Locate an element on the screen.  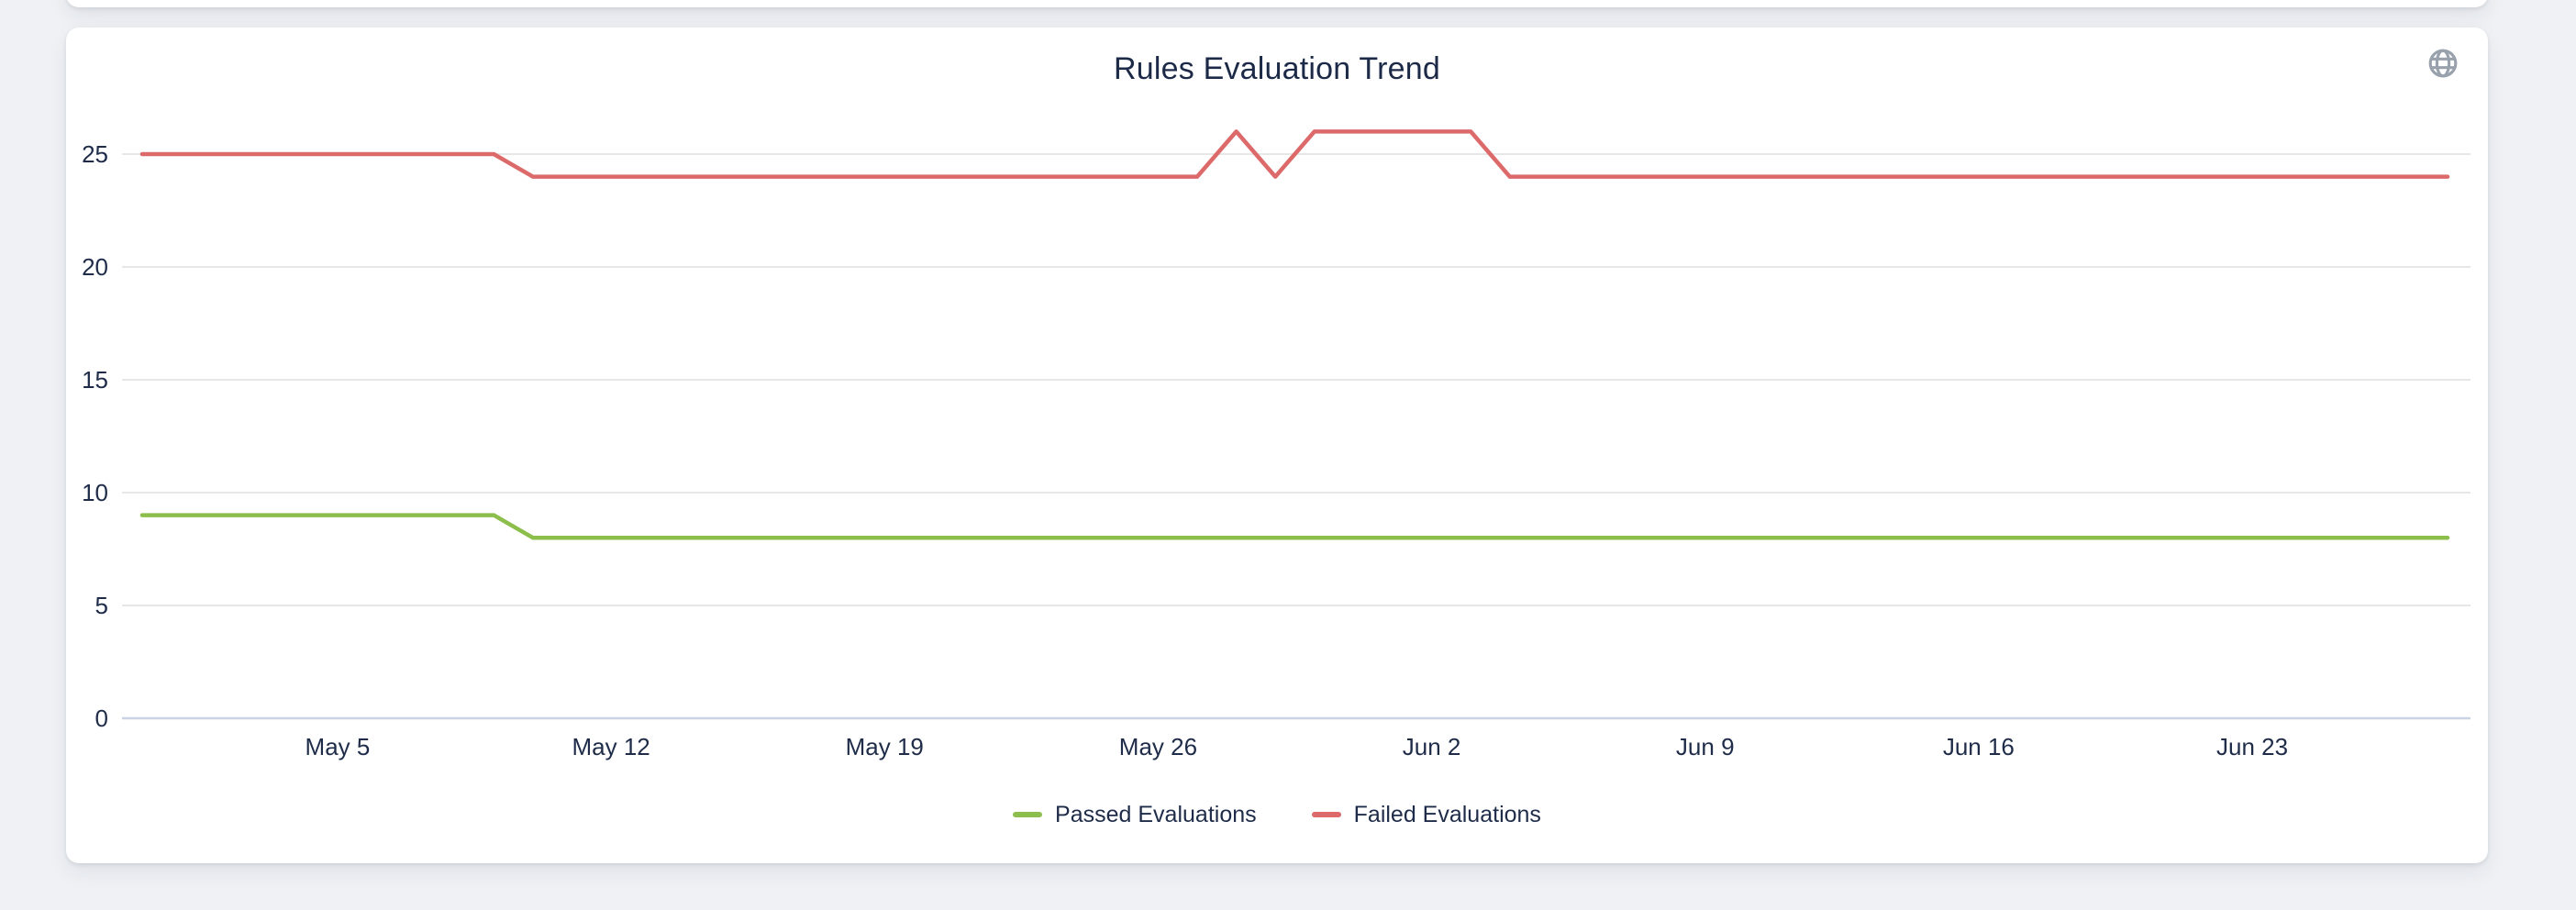
x-axis-label: May 19 is located at coordinates (885, 746).